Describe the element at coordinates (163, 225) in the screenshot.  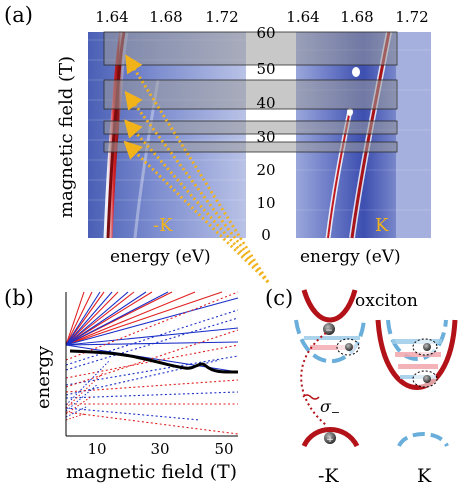
I see `valley-label-left: -K` at that location.